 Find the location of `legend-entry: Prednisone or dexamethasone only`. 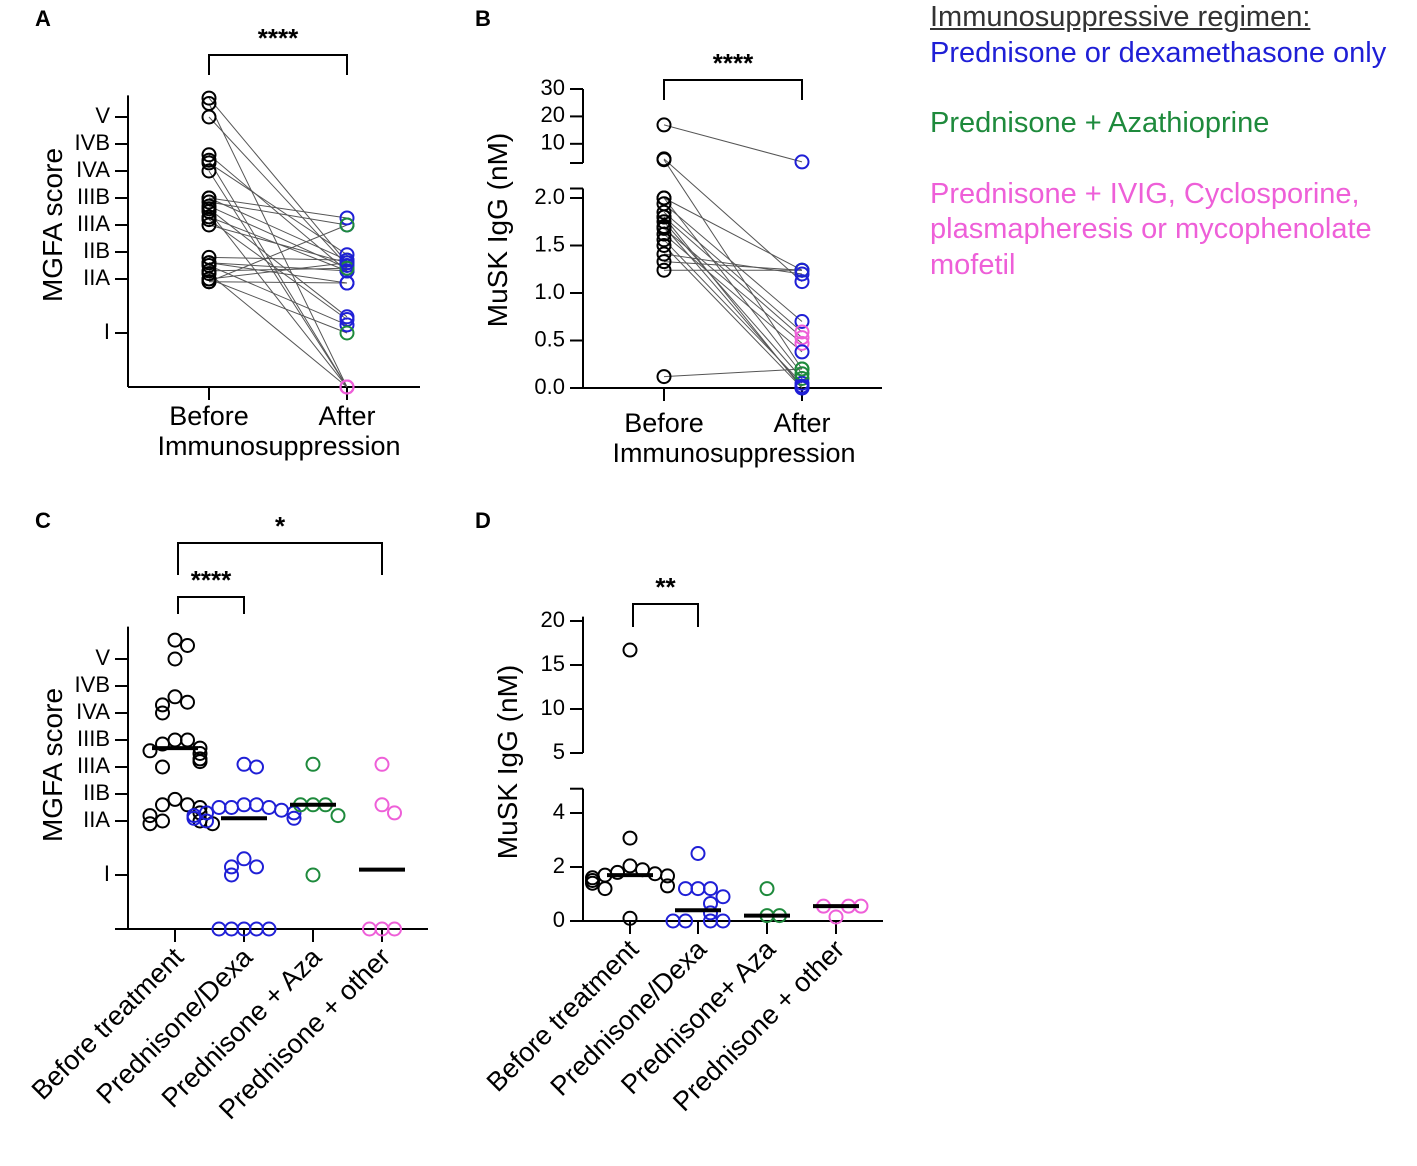

legend-entry: Prednisone or dexamethasone only is located at coordinates (1158, 52).